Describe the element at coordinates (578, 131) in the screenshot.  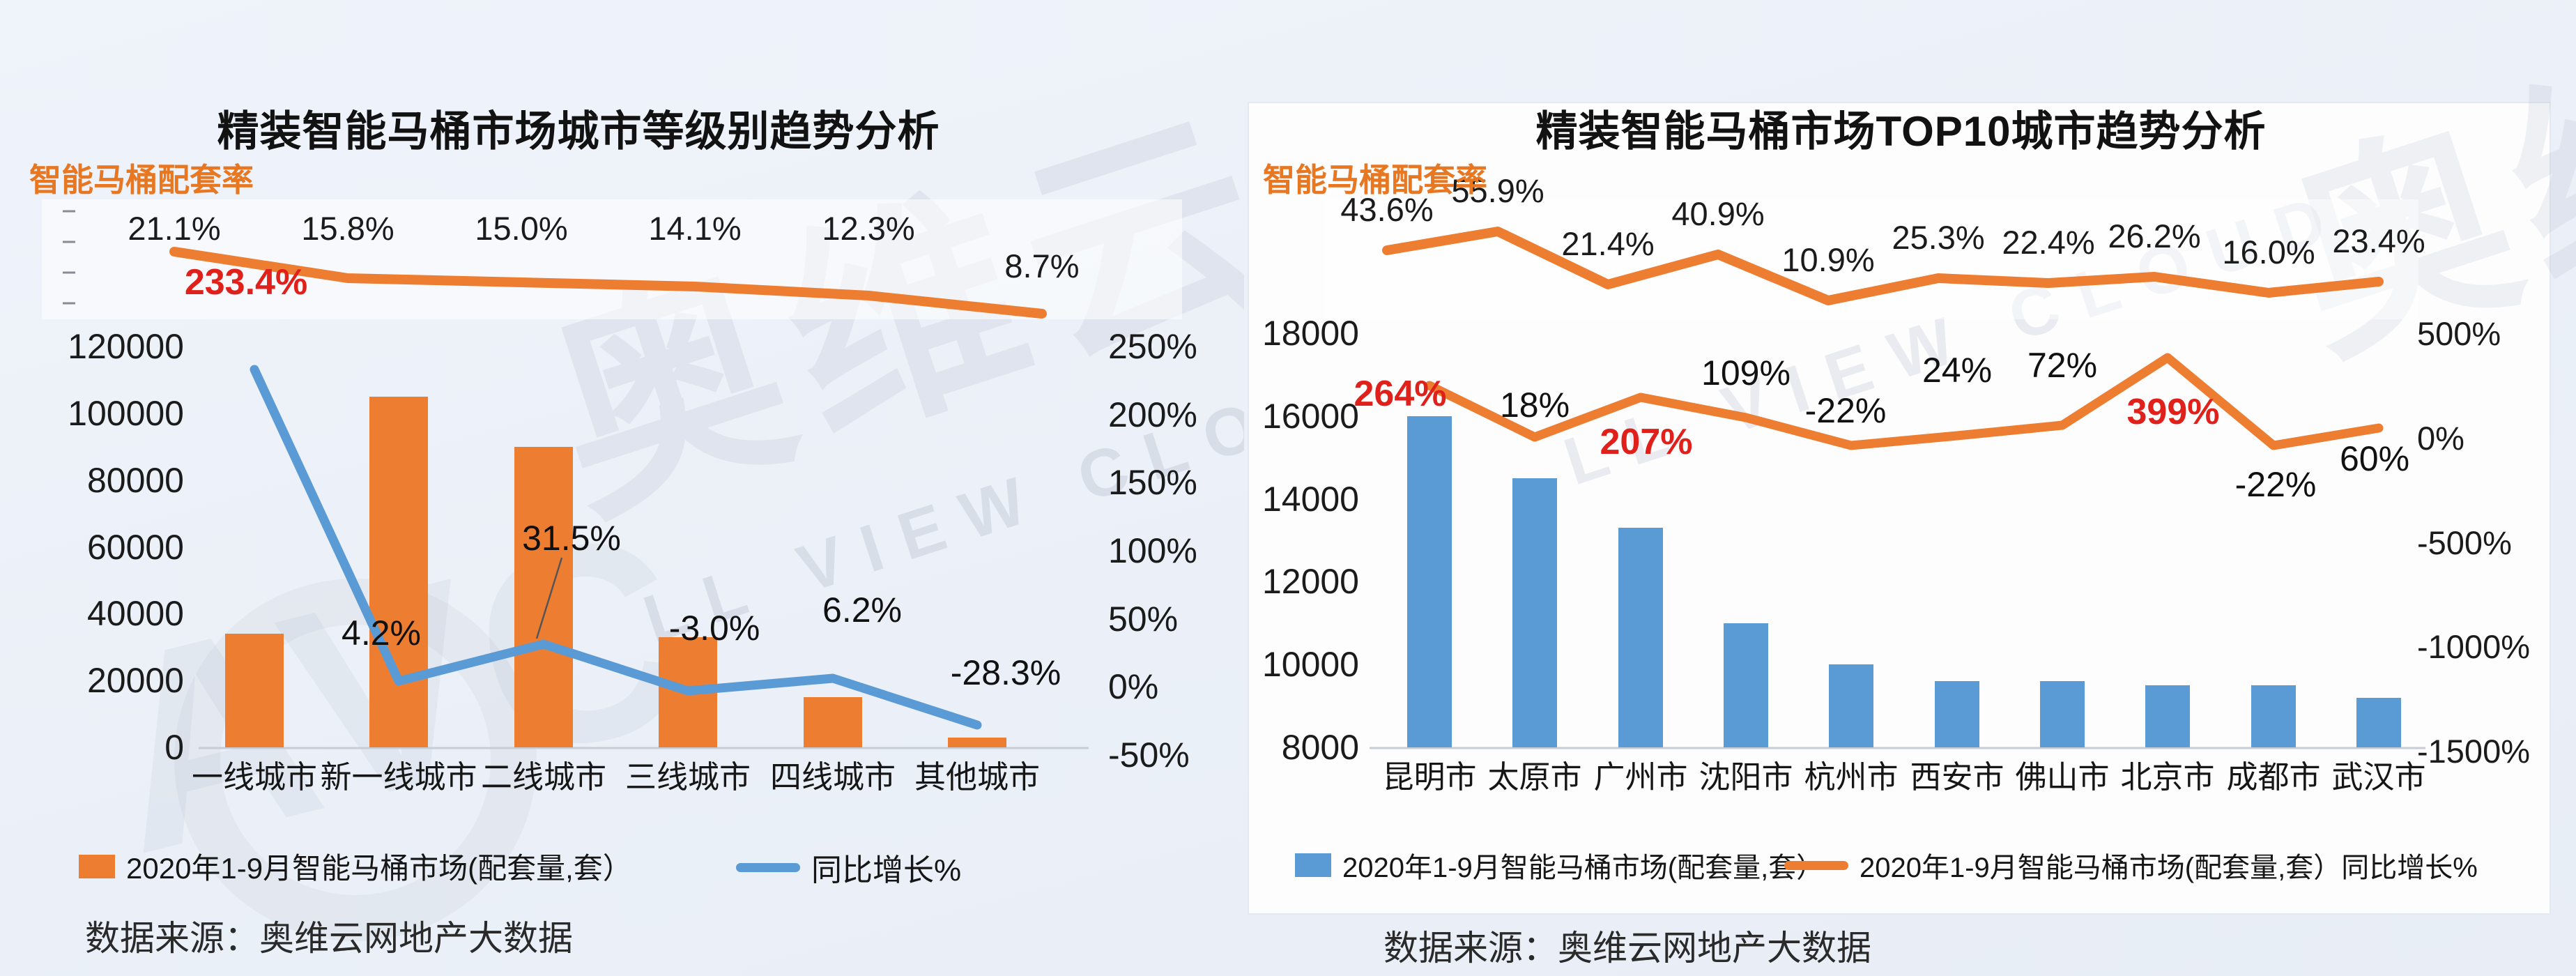
I see `left-chart-title: 精装智能马桶市场城市等级别趋势分析` at that location.